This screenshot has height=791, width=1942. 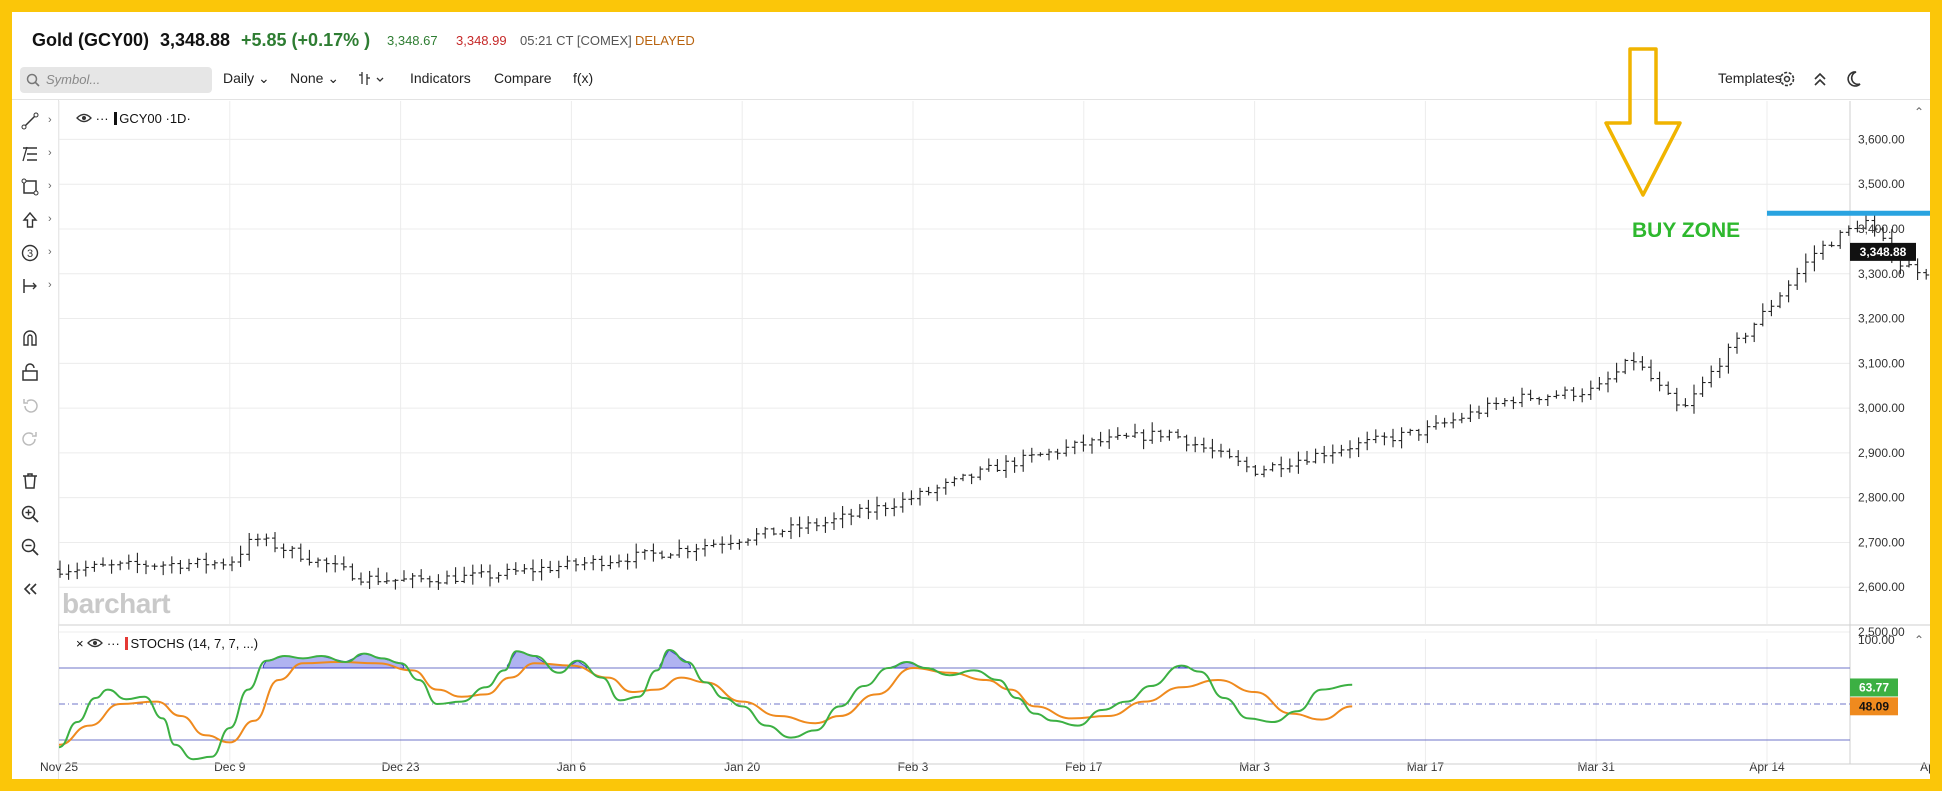 I want to click on last-price-tag, so click(x=1883, y=251).